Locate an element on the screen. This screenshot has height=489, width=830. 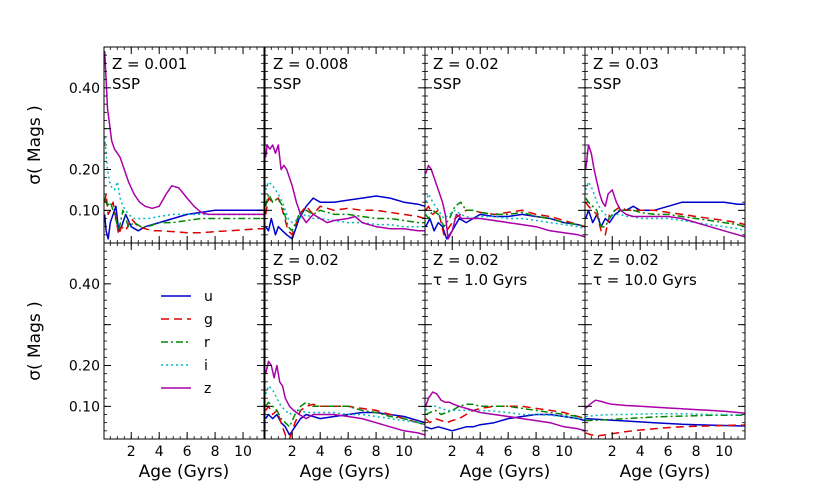
legend-label-g: g is located at coordinates (208, 320).